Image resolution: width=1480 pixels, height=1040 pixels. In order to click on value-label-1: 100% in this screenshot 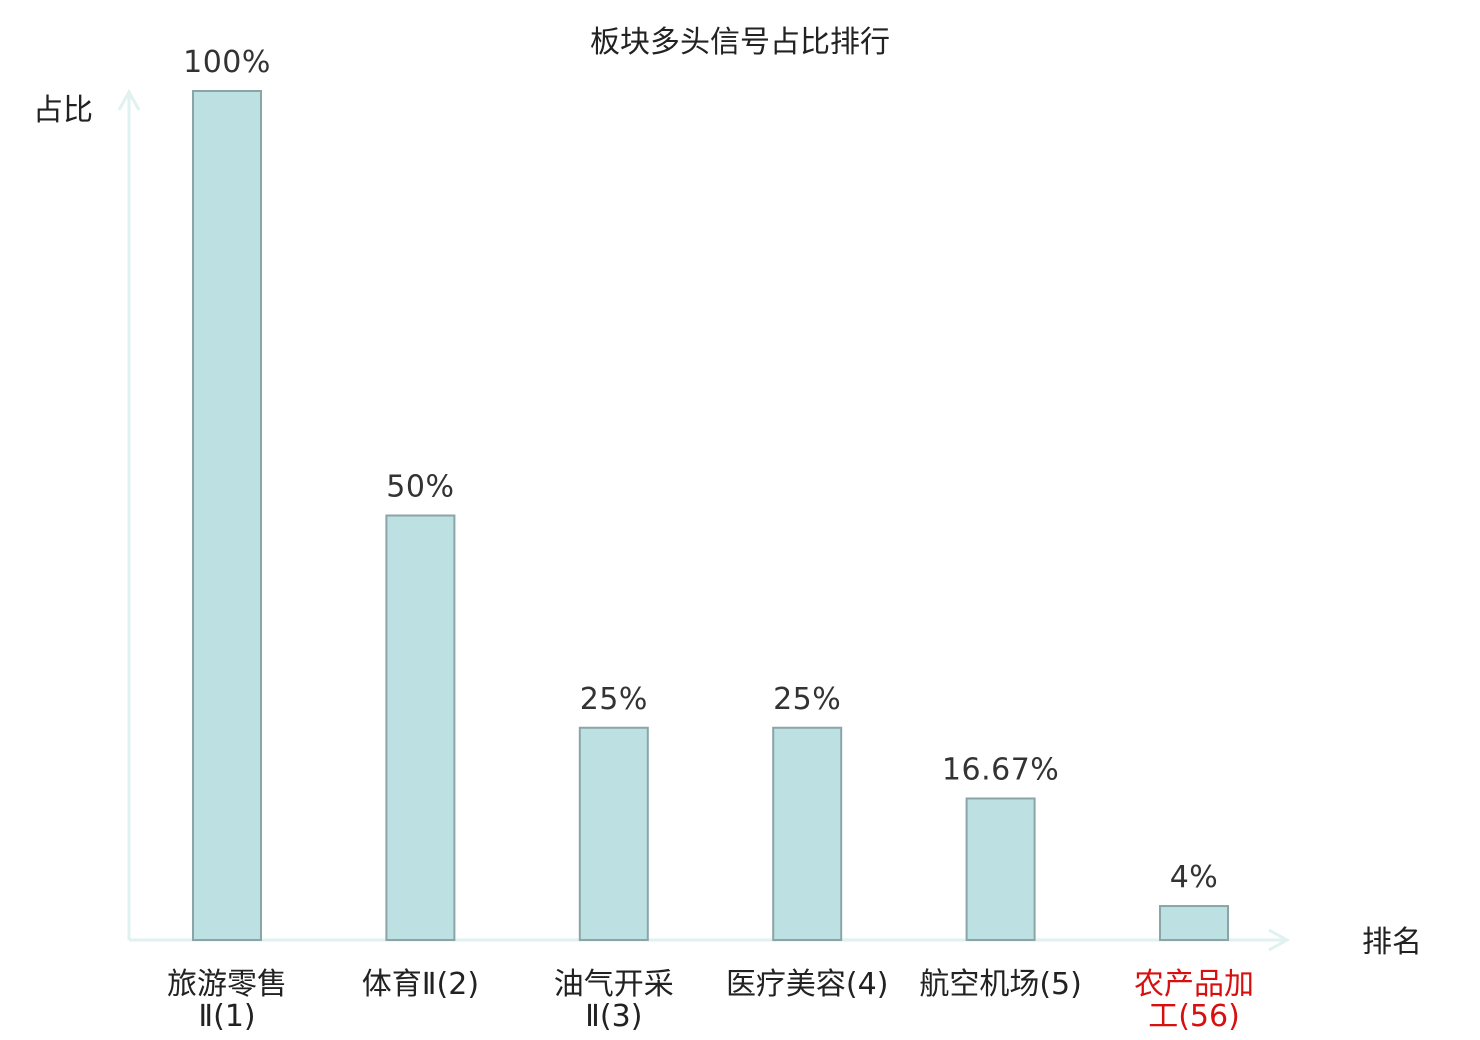, I will do `click(227, 62)`.